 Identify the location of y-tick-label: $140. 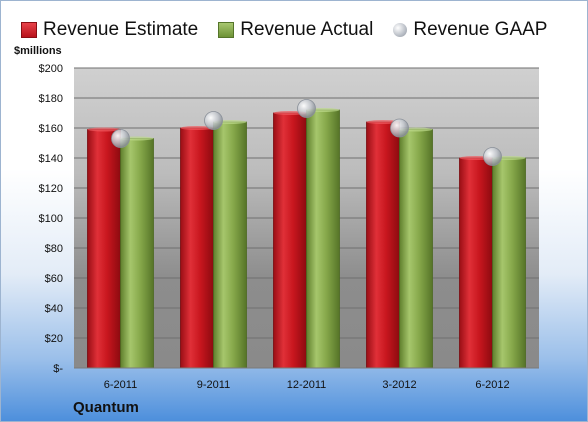
(51, 159).